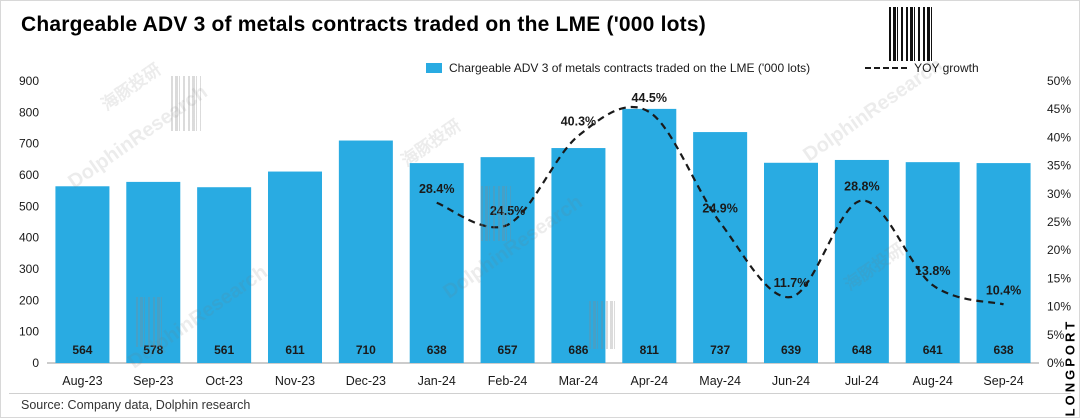 The height and width of the screenshot is (418, 1080). Describe the element at coordinates (791, 283) in the screenshot. I see `yoy-value-label: 11.7%` at that location.